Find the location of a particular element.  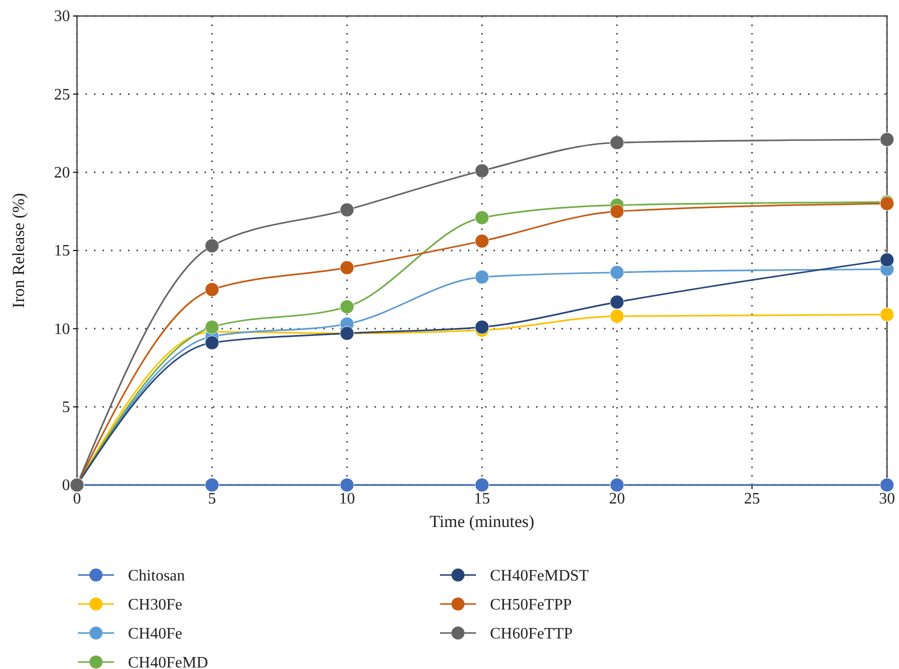

x-tick-label: 25 is located at coordinates (752, 499).